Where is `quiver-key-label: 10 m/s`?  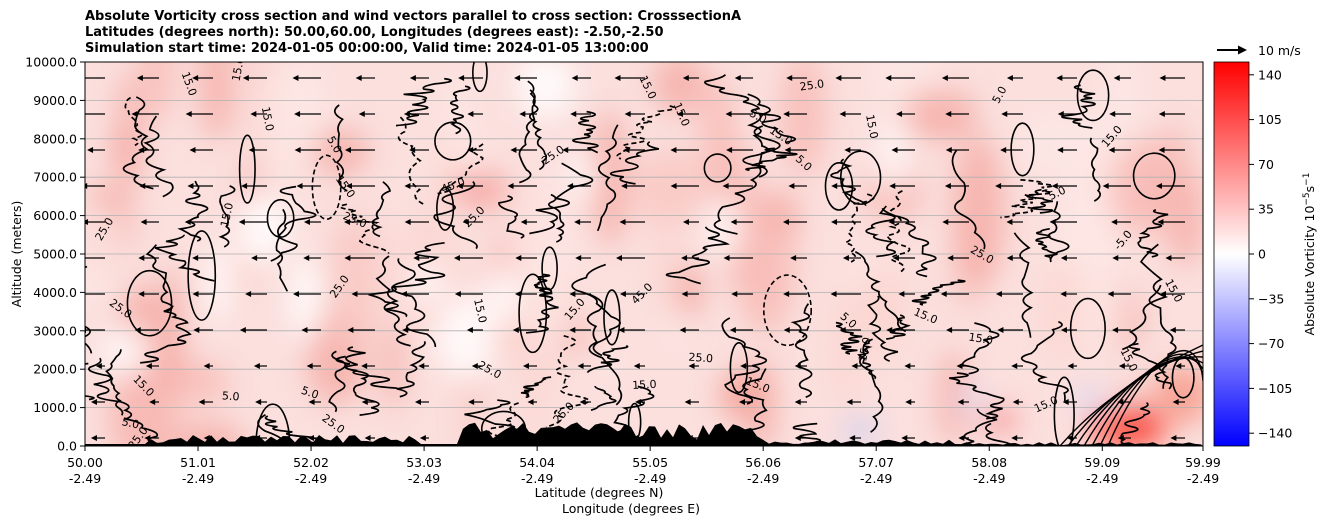 quiver-key-label: 10 m/s is located at coordinates (1279, 50).